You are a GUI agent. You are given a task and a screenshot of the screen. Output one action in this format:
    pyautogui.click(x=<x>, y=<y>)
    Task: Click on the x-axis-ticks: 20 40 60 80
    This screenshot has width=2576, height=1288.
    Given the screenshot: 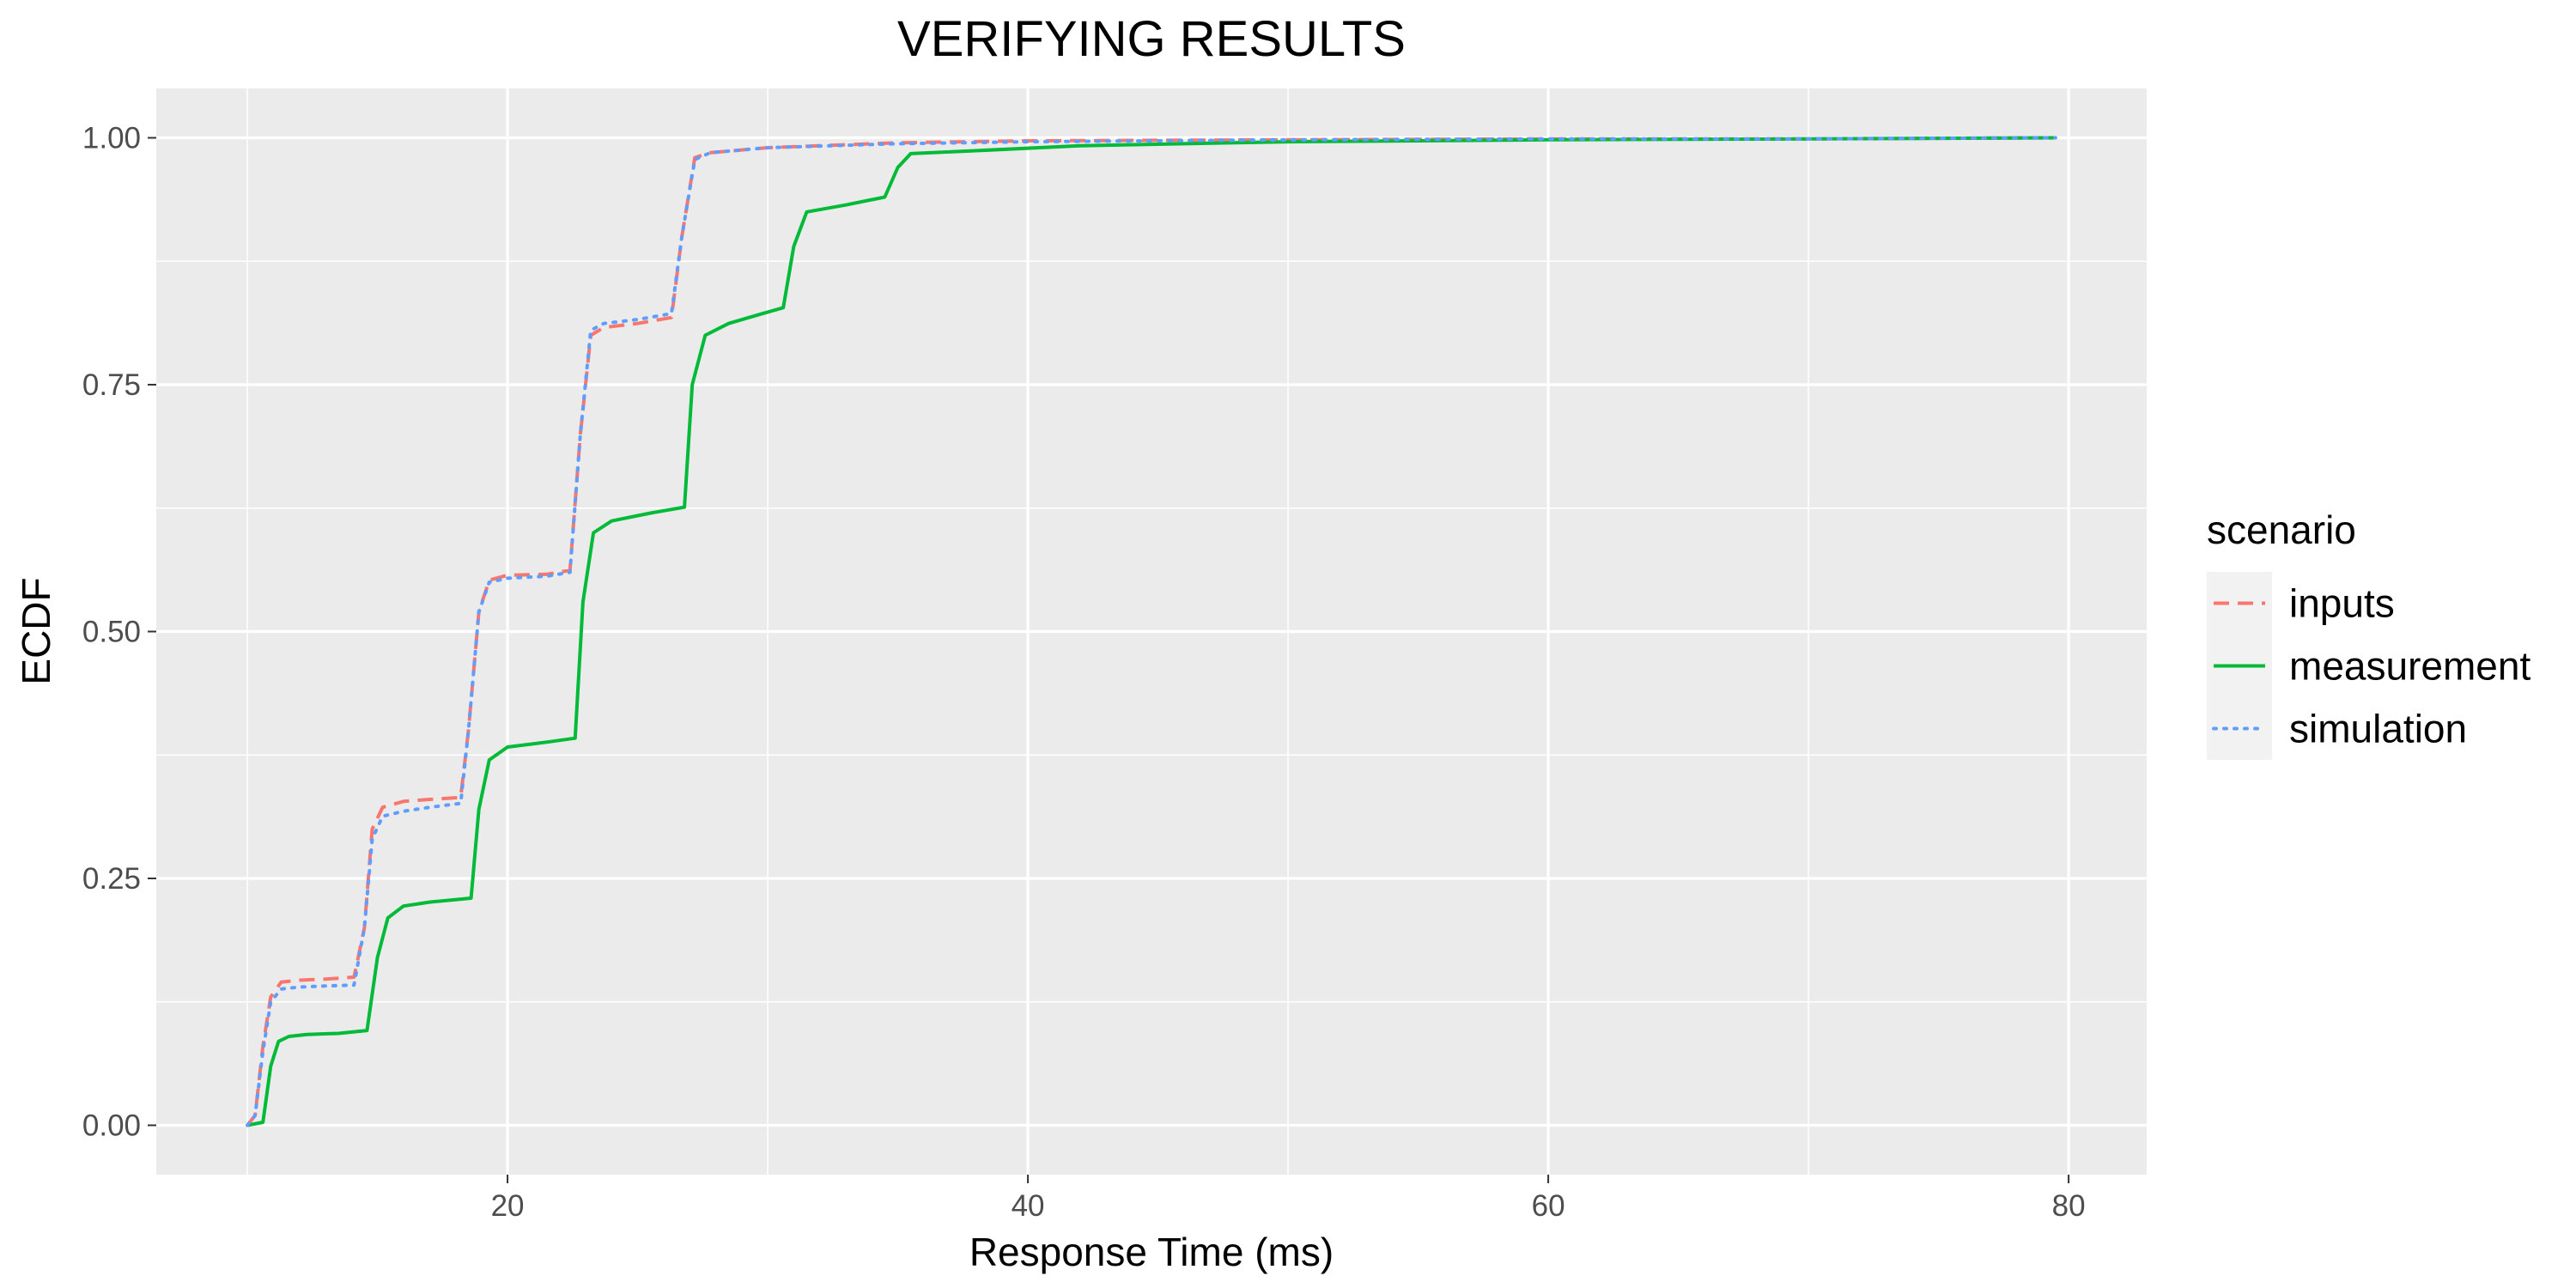 What is the action you would take?
    pyautogui.click(x=1288, y=1199)
    